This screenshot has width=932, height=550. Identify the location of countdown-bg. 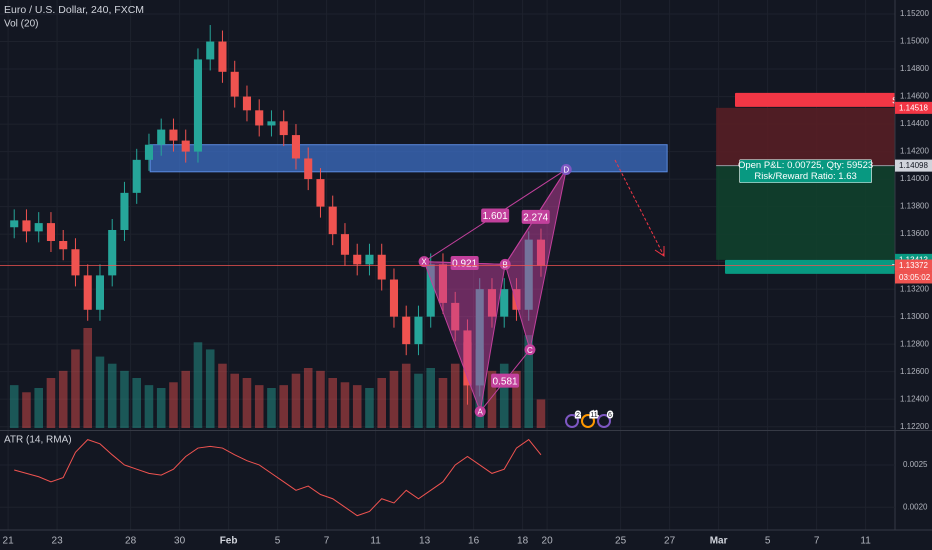
(913, 277).